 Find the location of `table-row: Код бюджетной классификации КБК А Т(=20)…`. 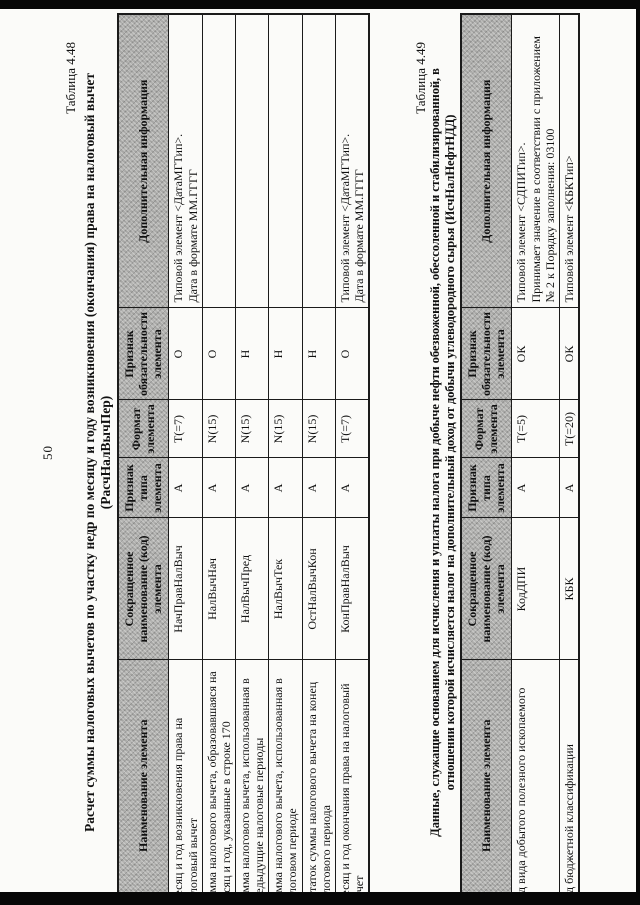

table-row: Код бюджетной классификации КБК А Т(=20)… is located at coordinates (569, 459).